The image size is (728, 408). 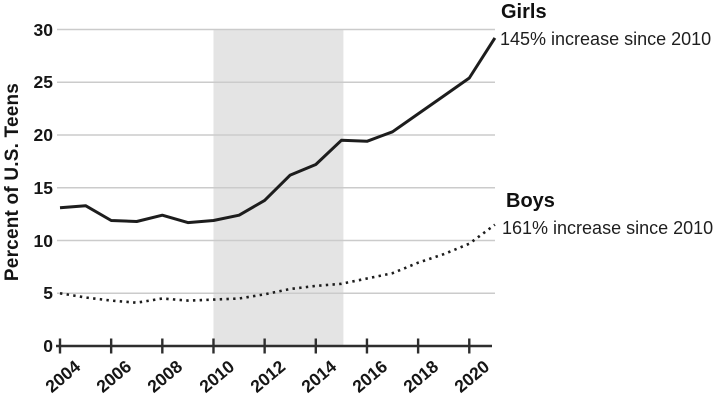 What do you see at coordinates (608, 228) in the screenshot?
I see `boys-increase-annotation: 161% increase since 2010` at bounding box center [608, 228].